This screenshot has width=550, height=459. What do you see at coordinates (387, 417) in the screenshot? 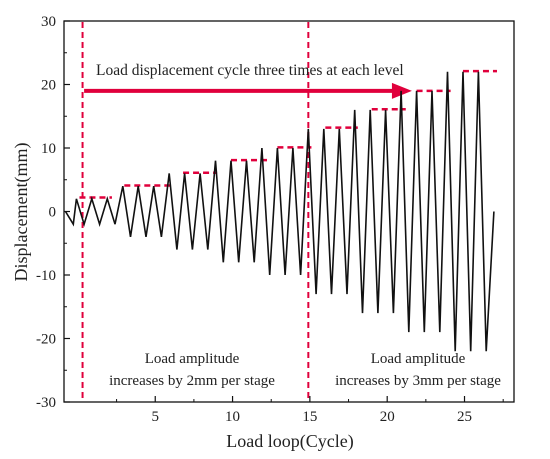
I see `x-tick-label: 20` at bounding box center [387, 417].